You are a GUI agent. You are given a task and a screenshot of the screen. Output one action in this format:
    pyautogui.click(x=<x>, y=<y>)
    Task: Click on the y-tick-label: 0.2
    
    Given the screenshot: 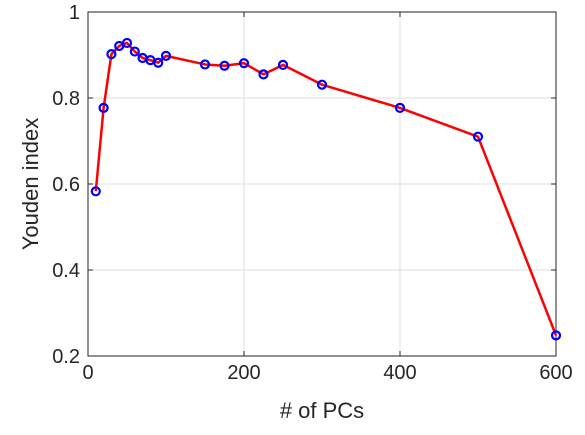 What is the action you would take?
    pyautogui.click(x=66, y=357)
    